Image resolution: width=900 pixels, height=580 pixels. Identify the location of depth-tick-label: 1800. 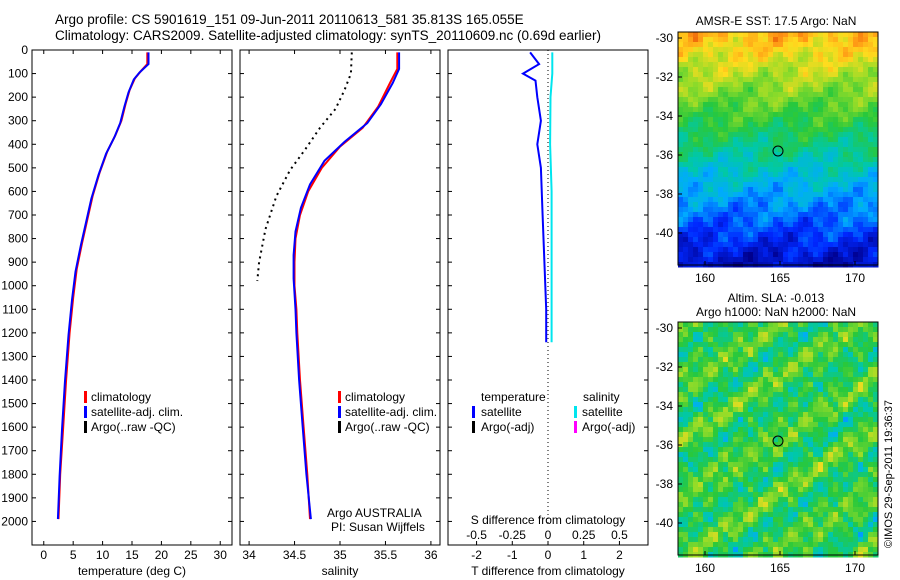
(14, 474).